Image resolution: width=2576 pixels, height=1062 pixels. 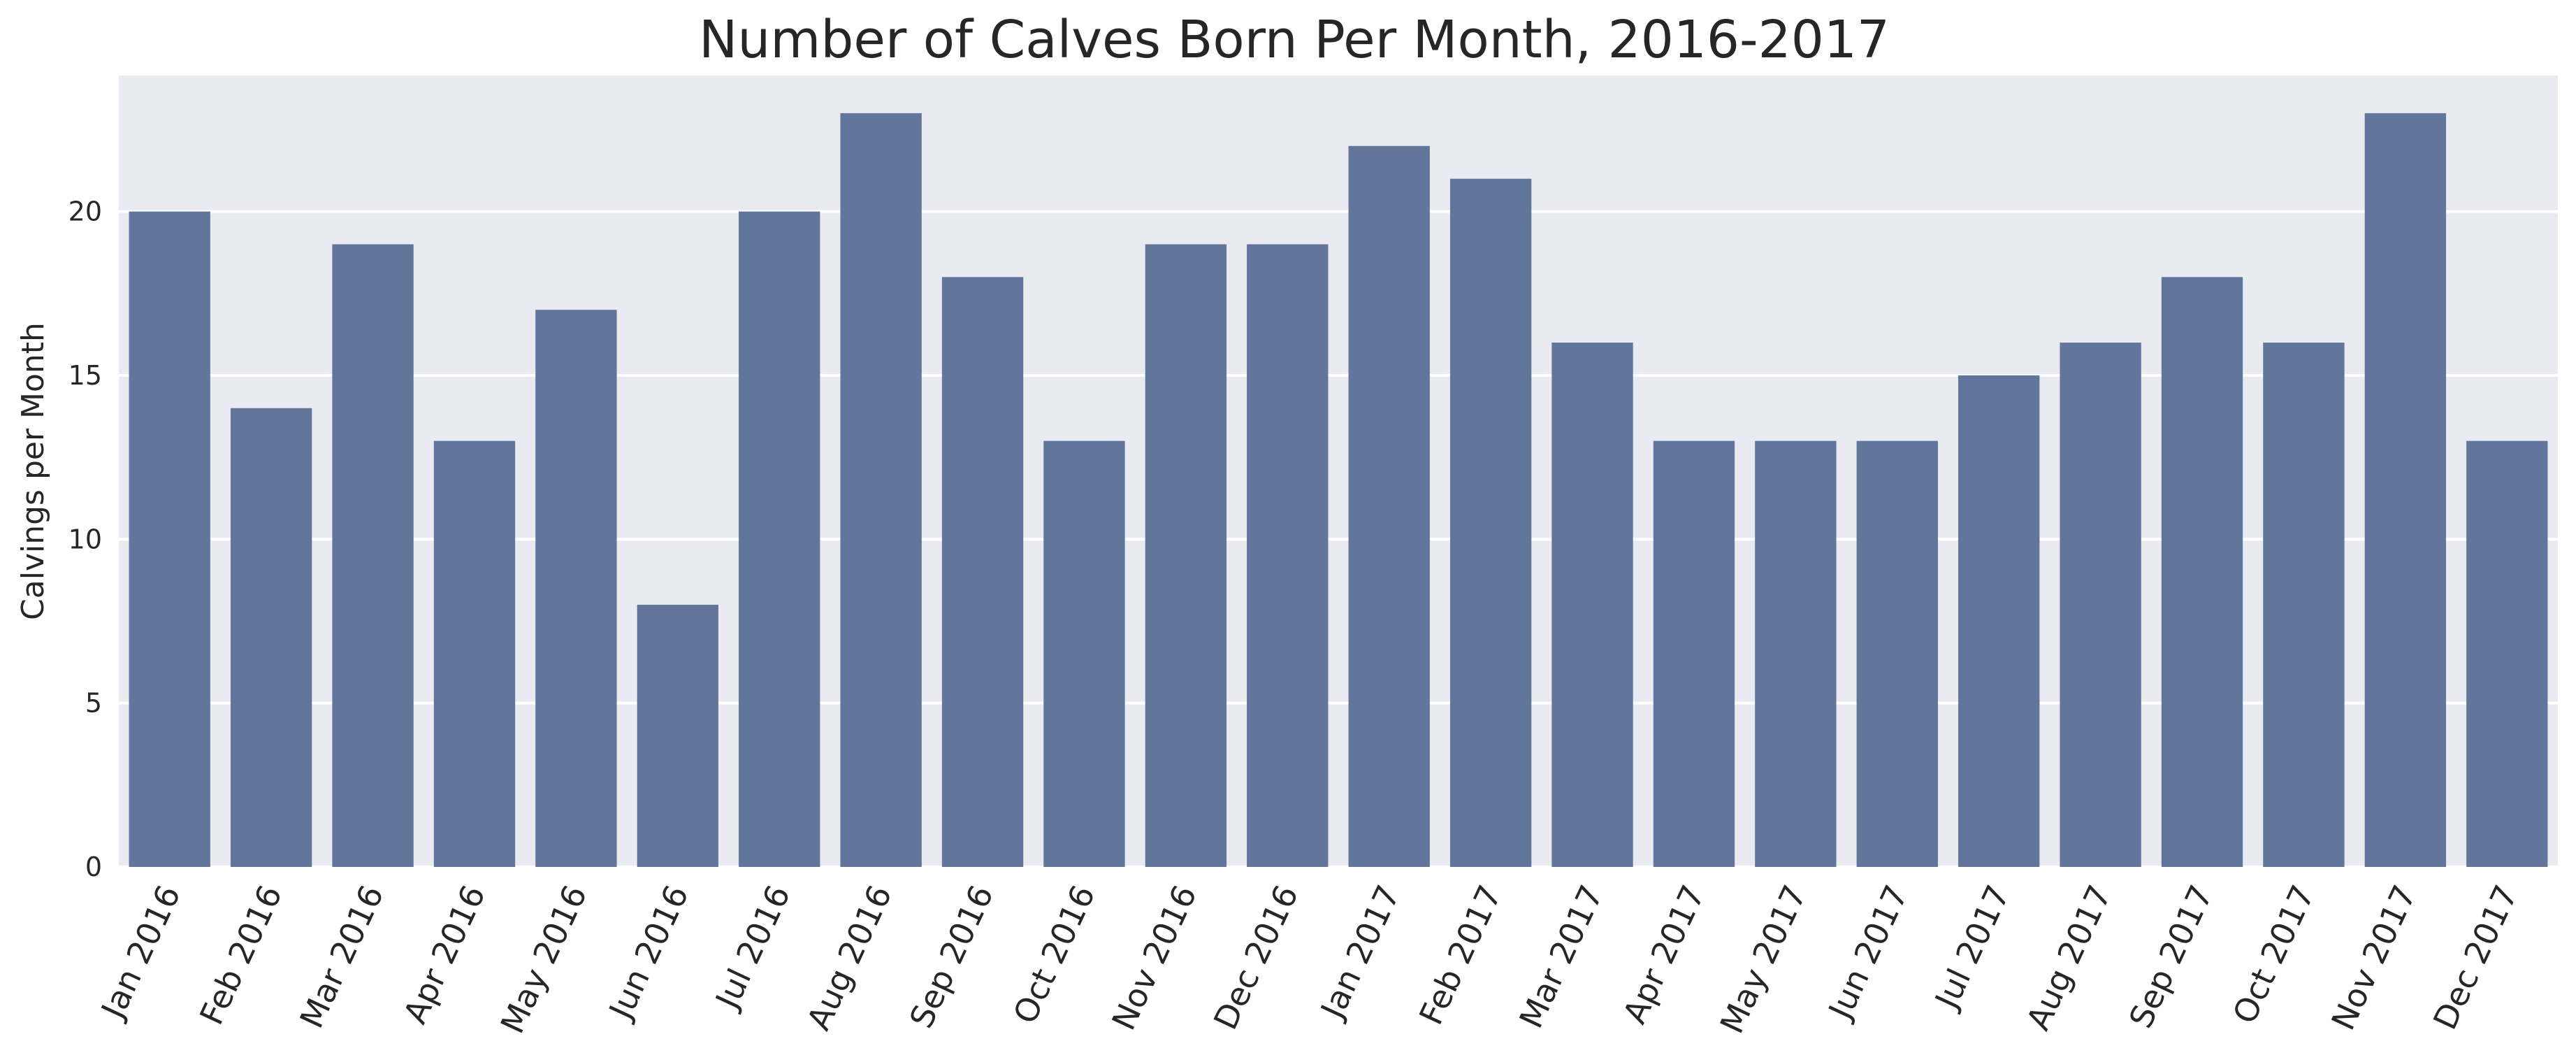 I want to click on x-tick-label: Dec 2016, so click(x=1255, y=957).